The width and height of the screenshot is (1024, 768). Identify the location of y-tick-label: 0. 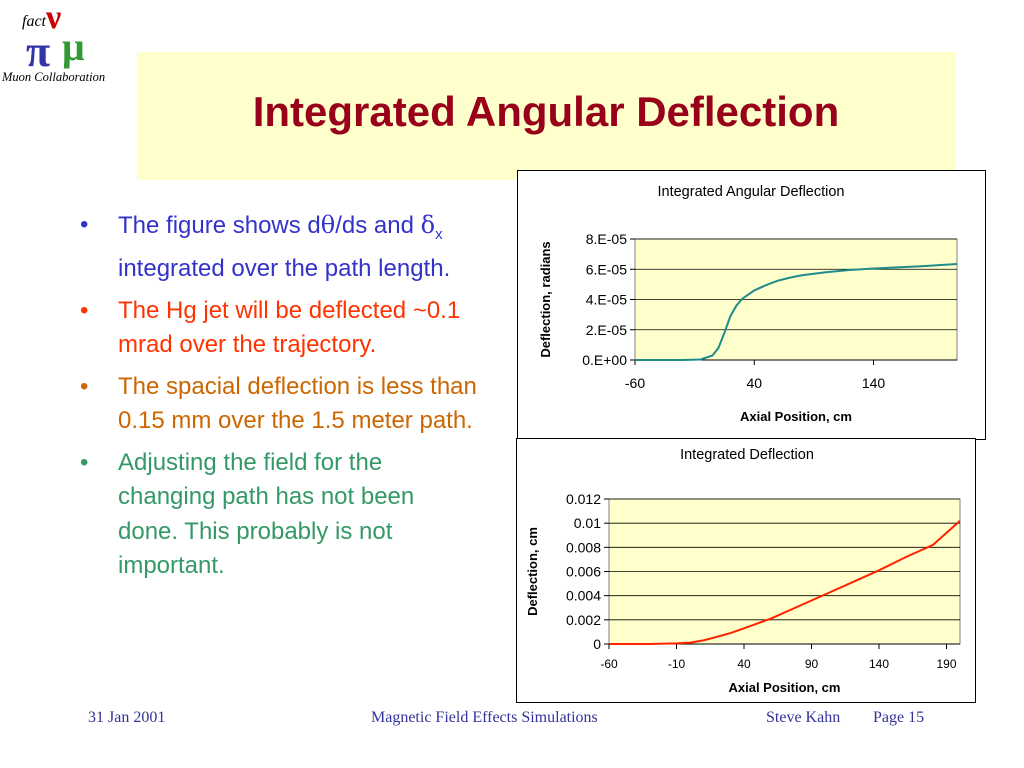
(597, 644).